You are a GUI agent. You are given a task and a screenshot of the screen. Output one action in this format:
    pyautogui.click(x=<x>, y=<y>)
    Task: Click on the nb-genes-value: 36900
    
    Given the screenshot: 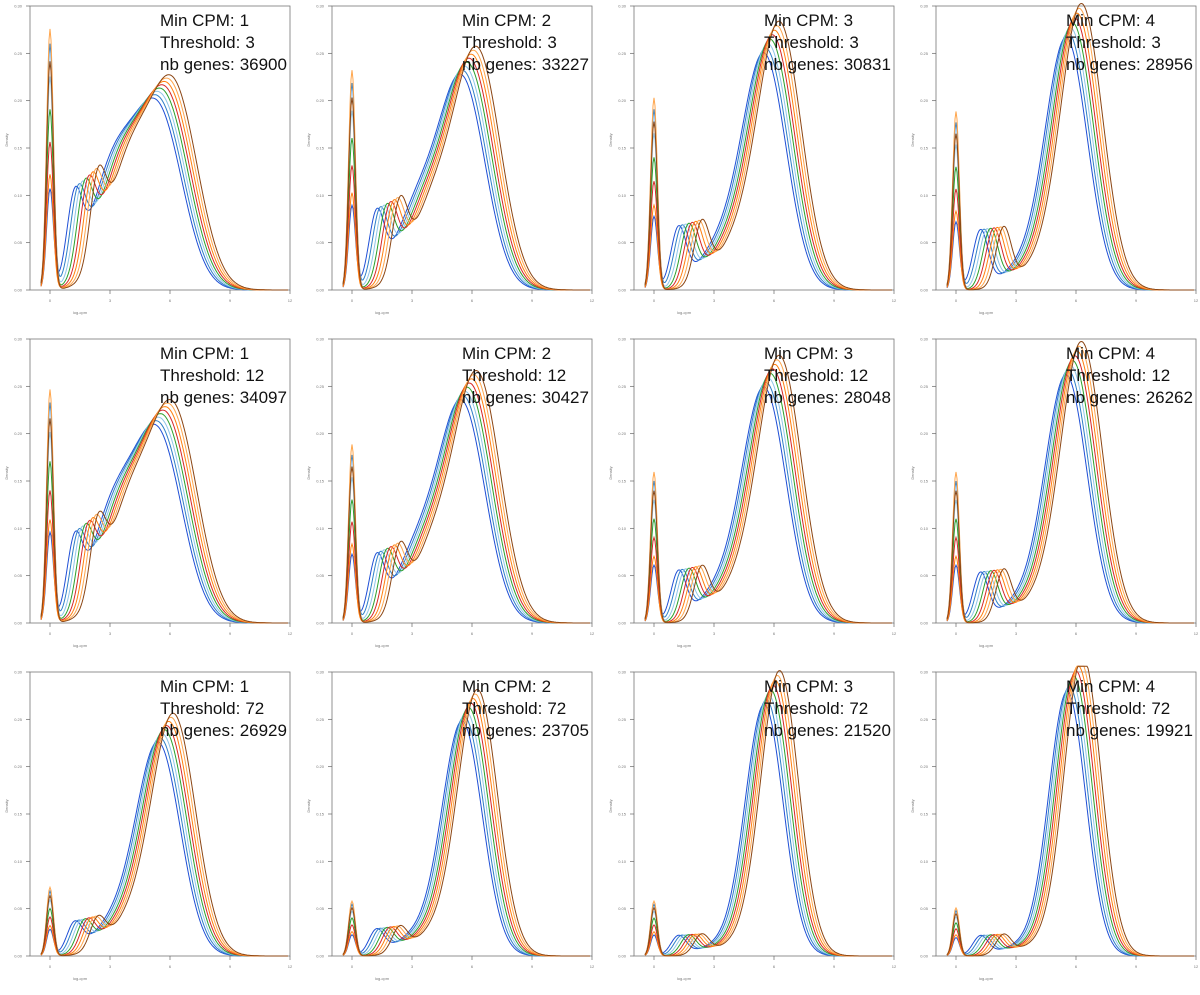 What is the action you would take?
    pyautogui.click(x=263, y=64)
    